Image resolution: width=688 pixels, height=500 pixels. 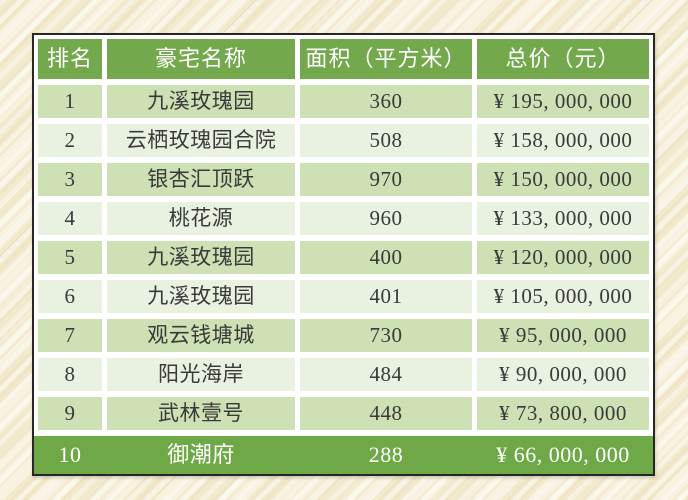 I want to click on price-cell: ¥ 158, 000, 000, so click(x=563, y=140).